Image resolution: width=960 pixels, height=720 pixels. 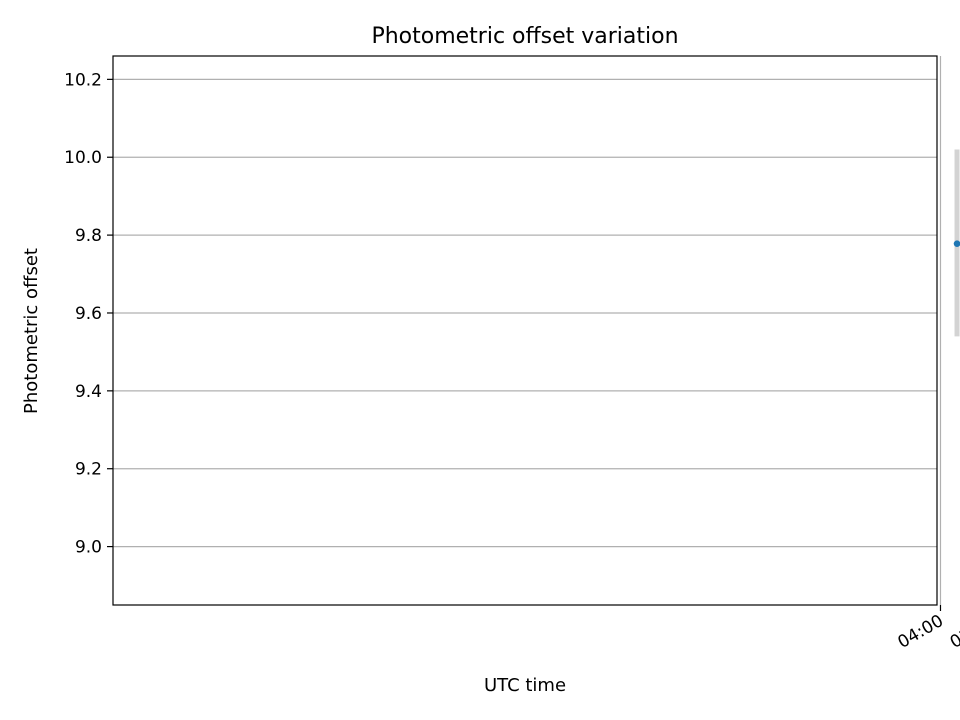 What do you see at coordinates (83, 80) in the screenshot?
I see `y-tick-label: 10.2` at bounding box center [83, 80].